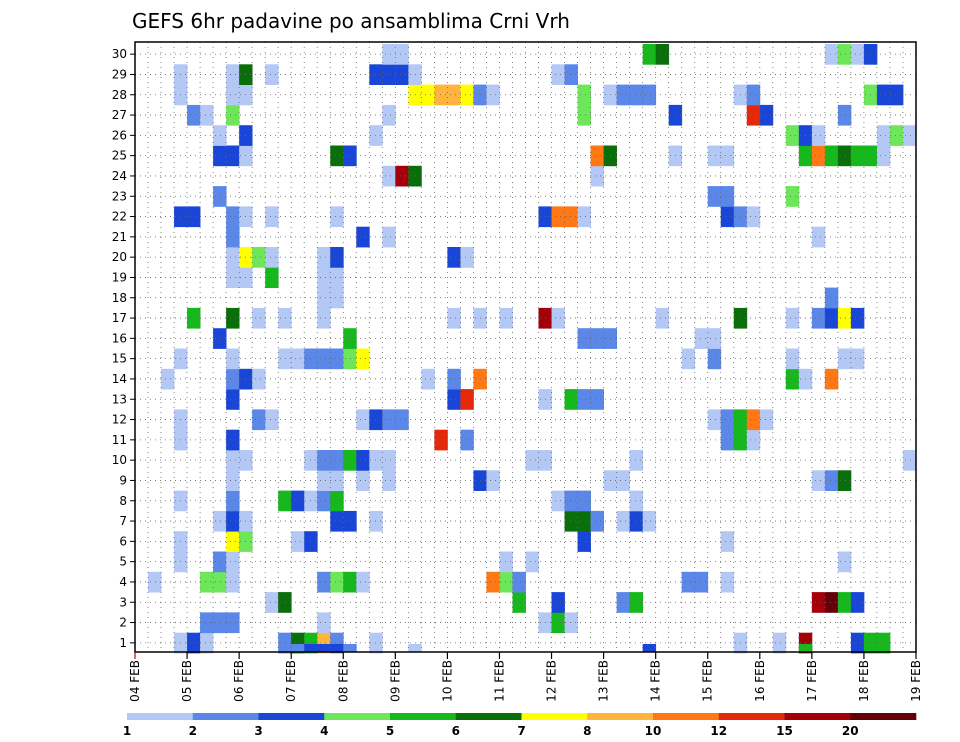 This screenshot has height=742, width=960. What do you see at coordinates (119, 217) in the screenshot?
I see `y-tick-label: 22` at bounding box center [119, 217].